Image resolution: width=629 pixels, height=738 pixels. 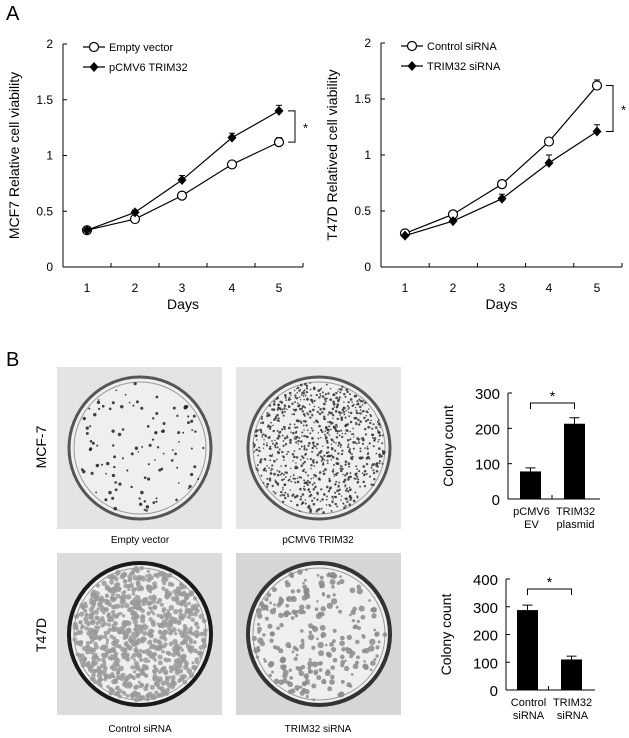 What do you see at coordinates (446, 635) in the screenshot?
I see `y-axis-label: Colony count` at bounding box center [446, 635].